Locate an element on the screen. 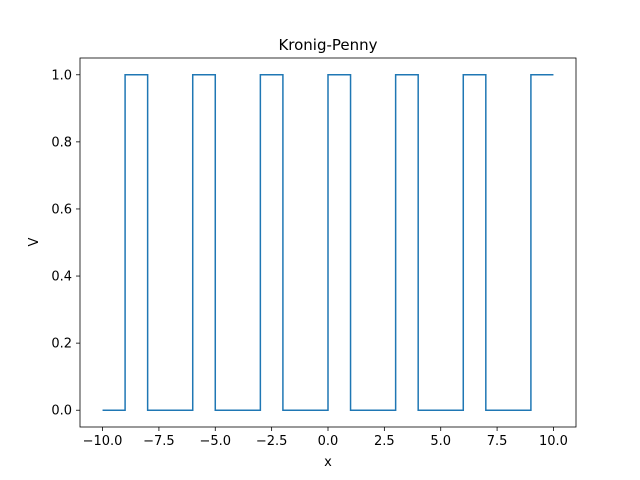 The width and height of the screenshot is (640, 480). x-tick-label: −2.5 is located at coordinates (272, 441).